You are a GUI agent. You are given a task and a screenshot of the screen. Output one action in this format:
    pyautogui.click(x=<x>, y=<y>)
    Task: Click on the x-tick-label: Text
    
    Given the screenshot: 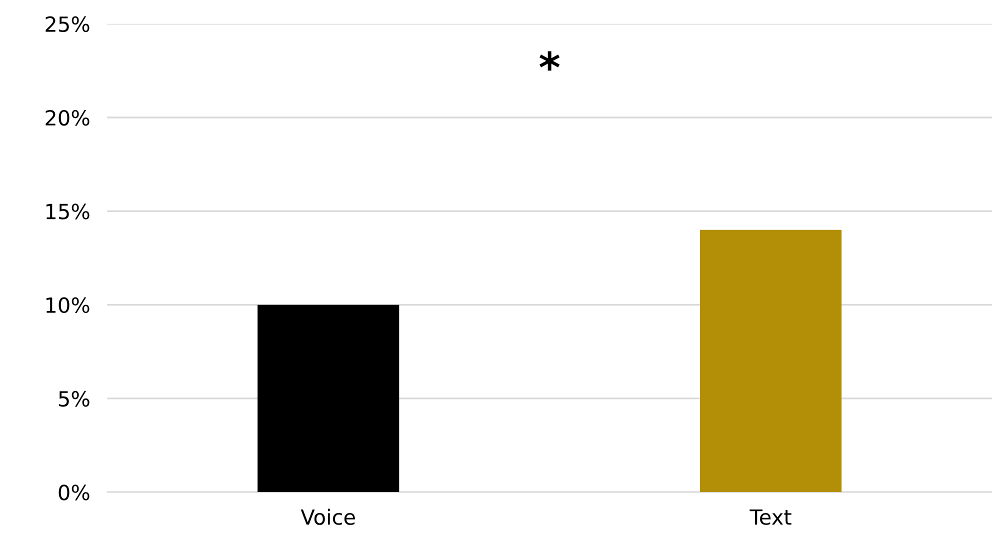 What is the action you would take?
    pyautogui.click(x=771, y=517)
    